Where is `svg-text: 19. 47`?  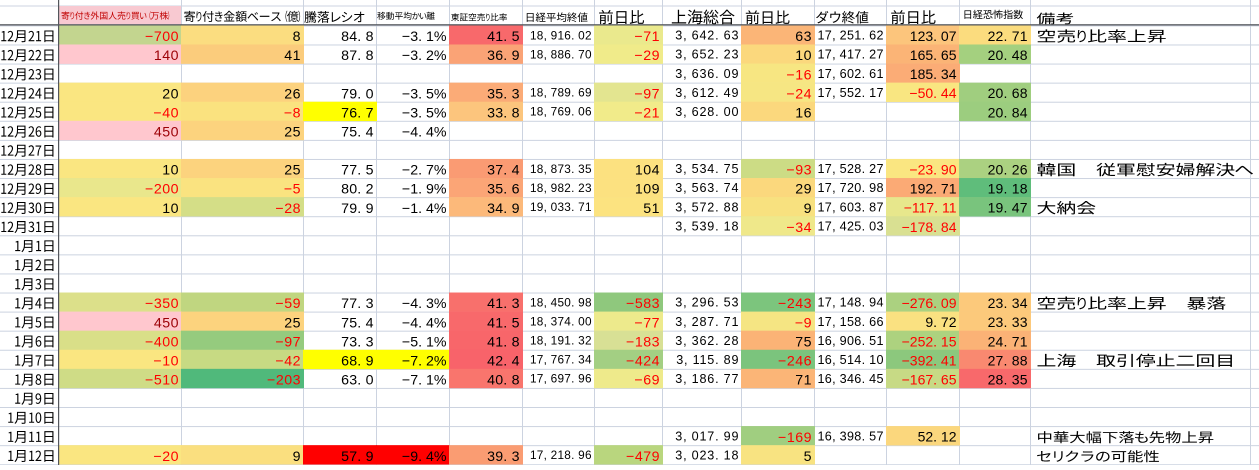
svg-text: 19. 47 is located at coordinates (1008, 208).